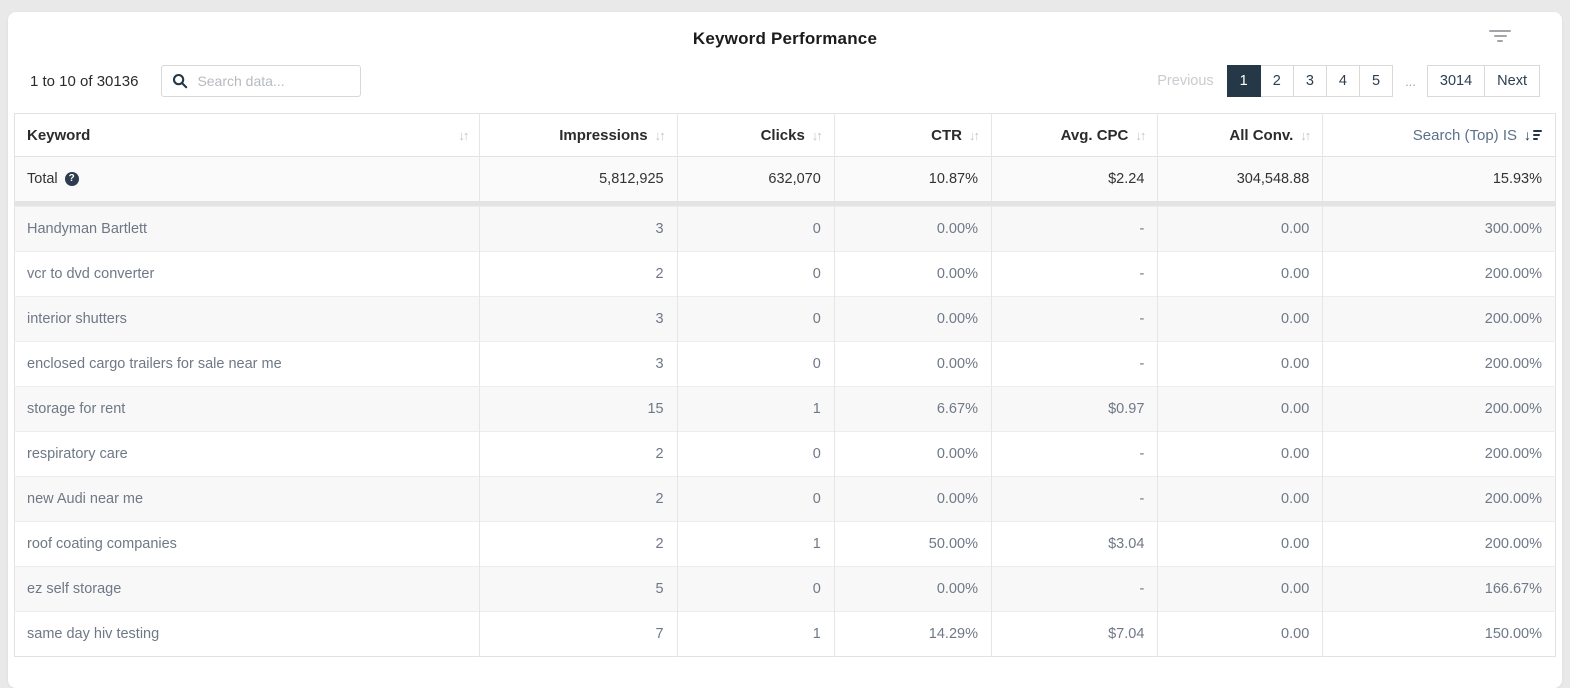 This screenshot has width=1570, height=688. What do you see at coordinates (1075, 634) in the screenshot?
I see `cell-avg_cpc: $7.04` at bounding box center [1075, 634].